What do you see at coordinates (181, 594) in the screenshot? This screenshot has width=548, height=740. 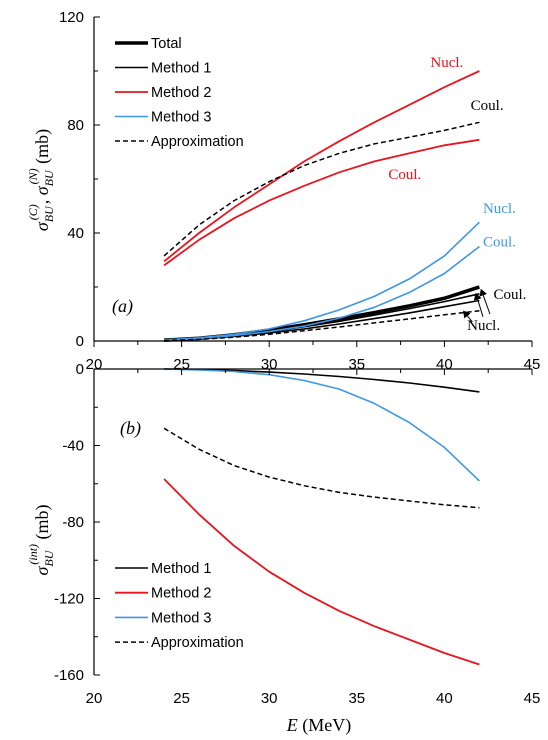 I see `panel-b-legend-label-method-2: Method 2` at bounding box center [181, 594].